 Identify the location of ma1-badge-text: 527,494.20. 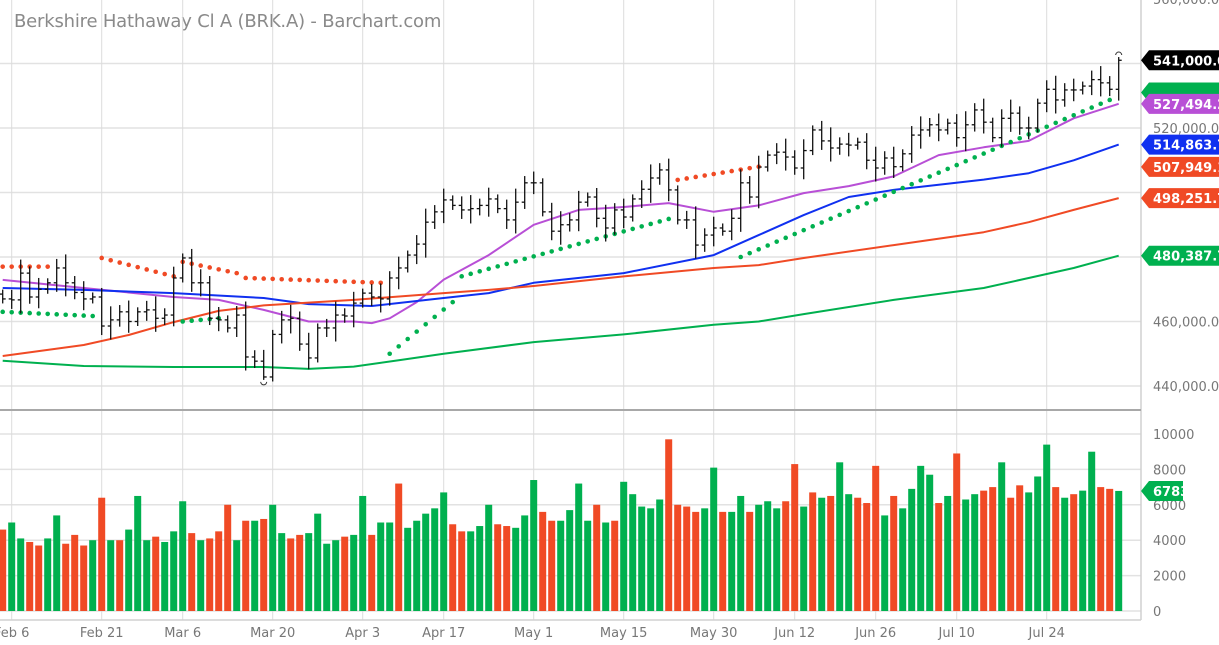
(1186, 105).